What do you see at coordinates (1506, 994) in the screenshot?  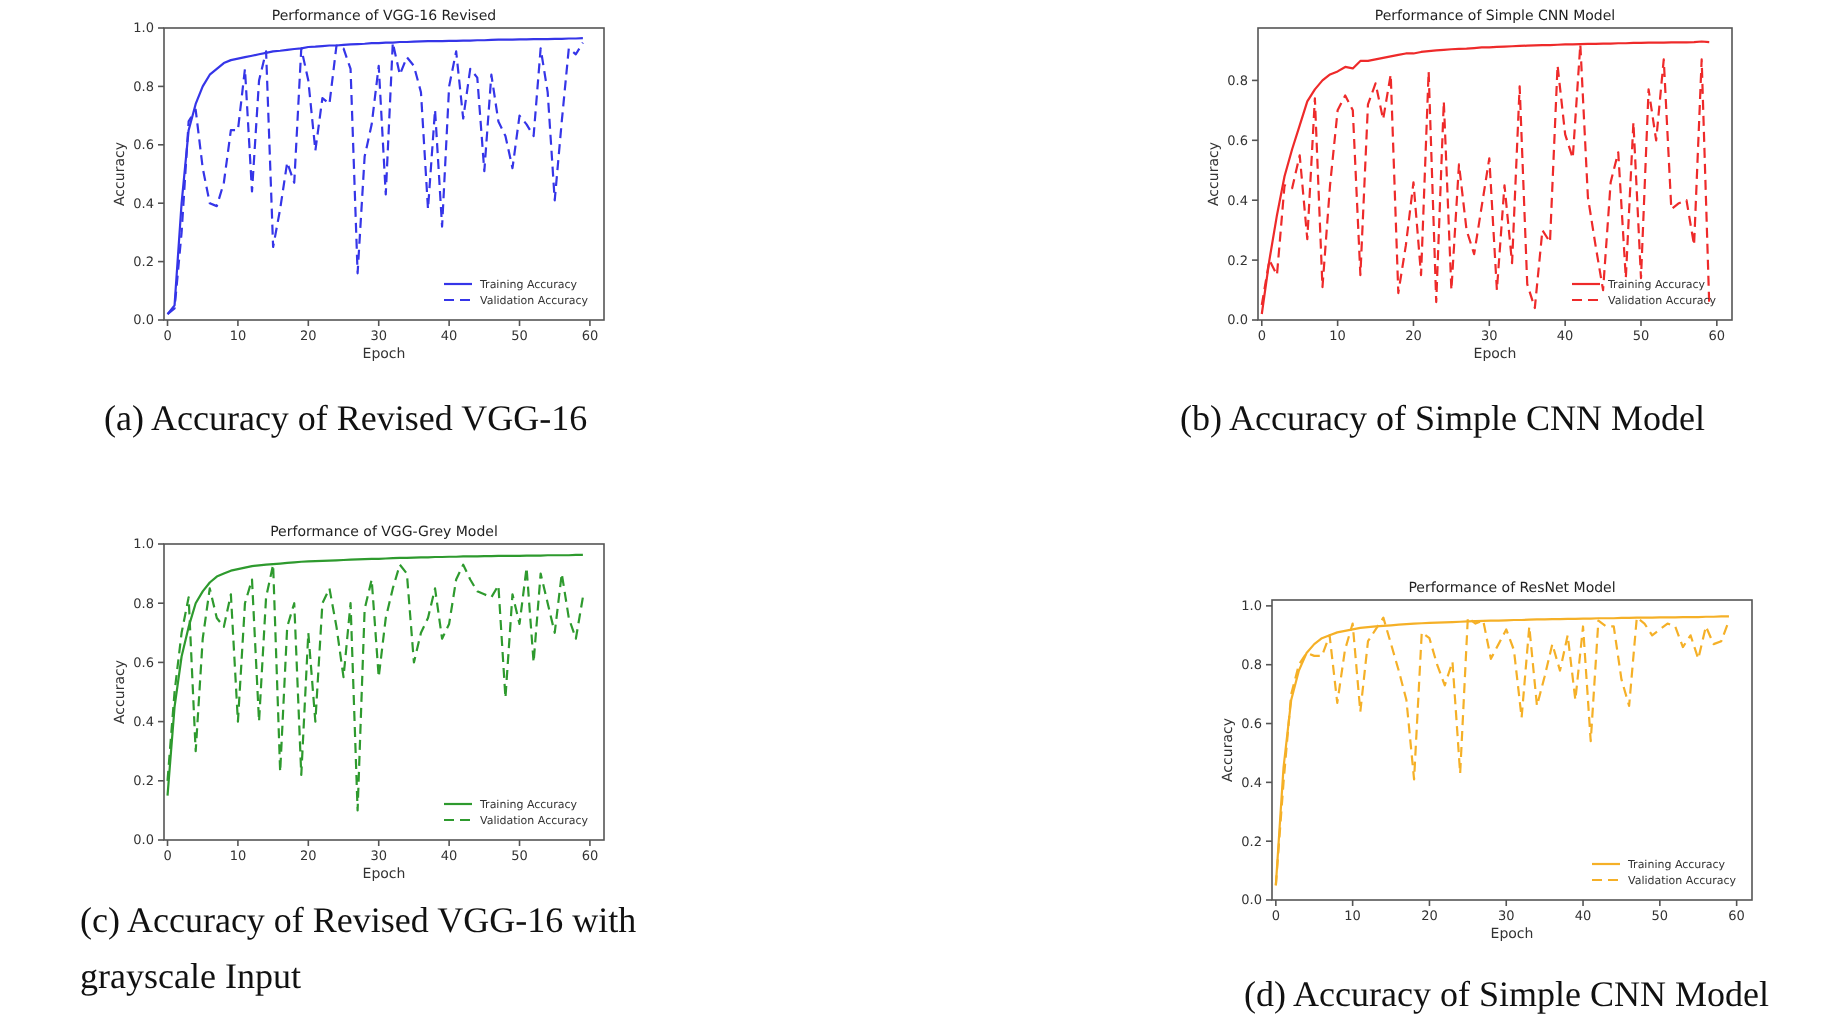 I see `text: (d) Accuracy of Simple CNN Model` at bounding box center [1506, 994].